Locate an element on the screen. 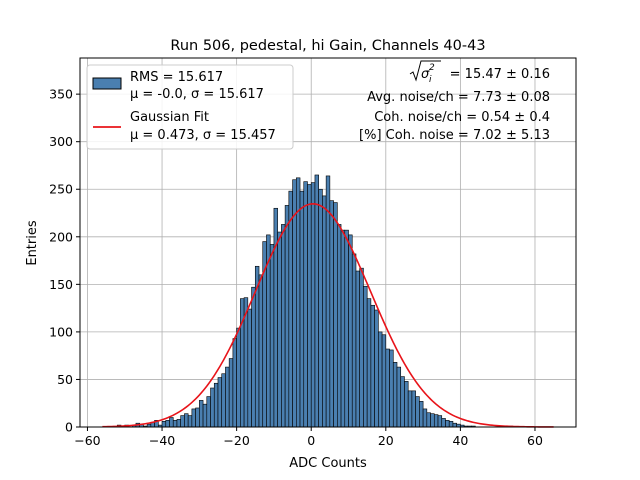 The width and height of the screenshot is (640, 480). x-tick-label: −40 is located at coordinates (162, 440).